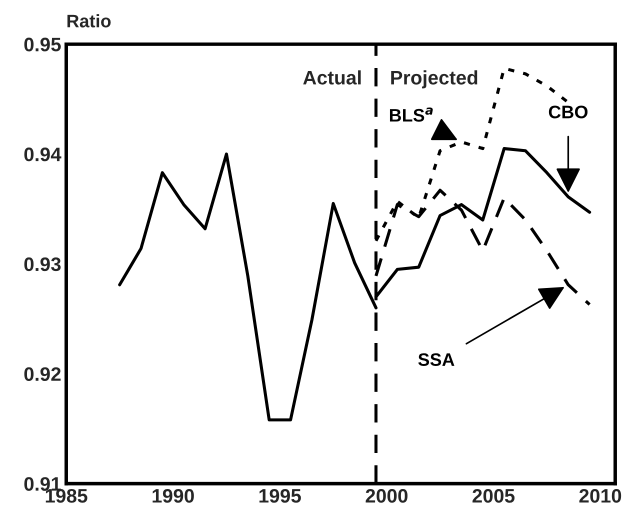  What do you see at coordinates (173, 495) in the screenshot?
I see `x-tick-label: 1990` at bounding box center [173, 495].